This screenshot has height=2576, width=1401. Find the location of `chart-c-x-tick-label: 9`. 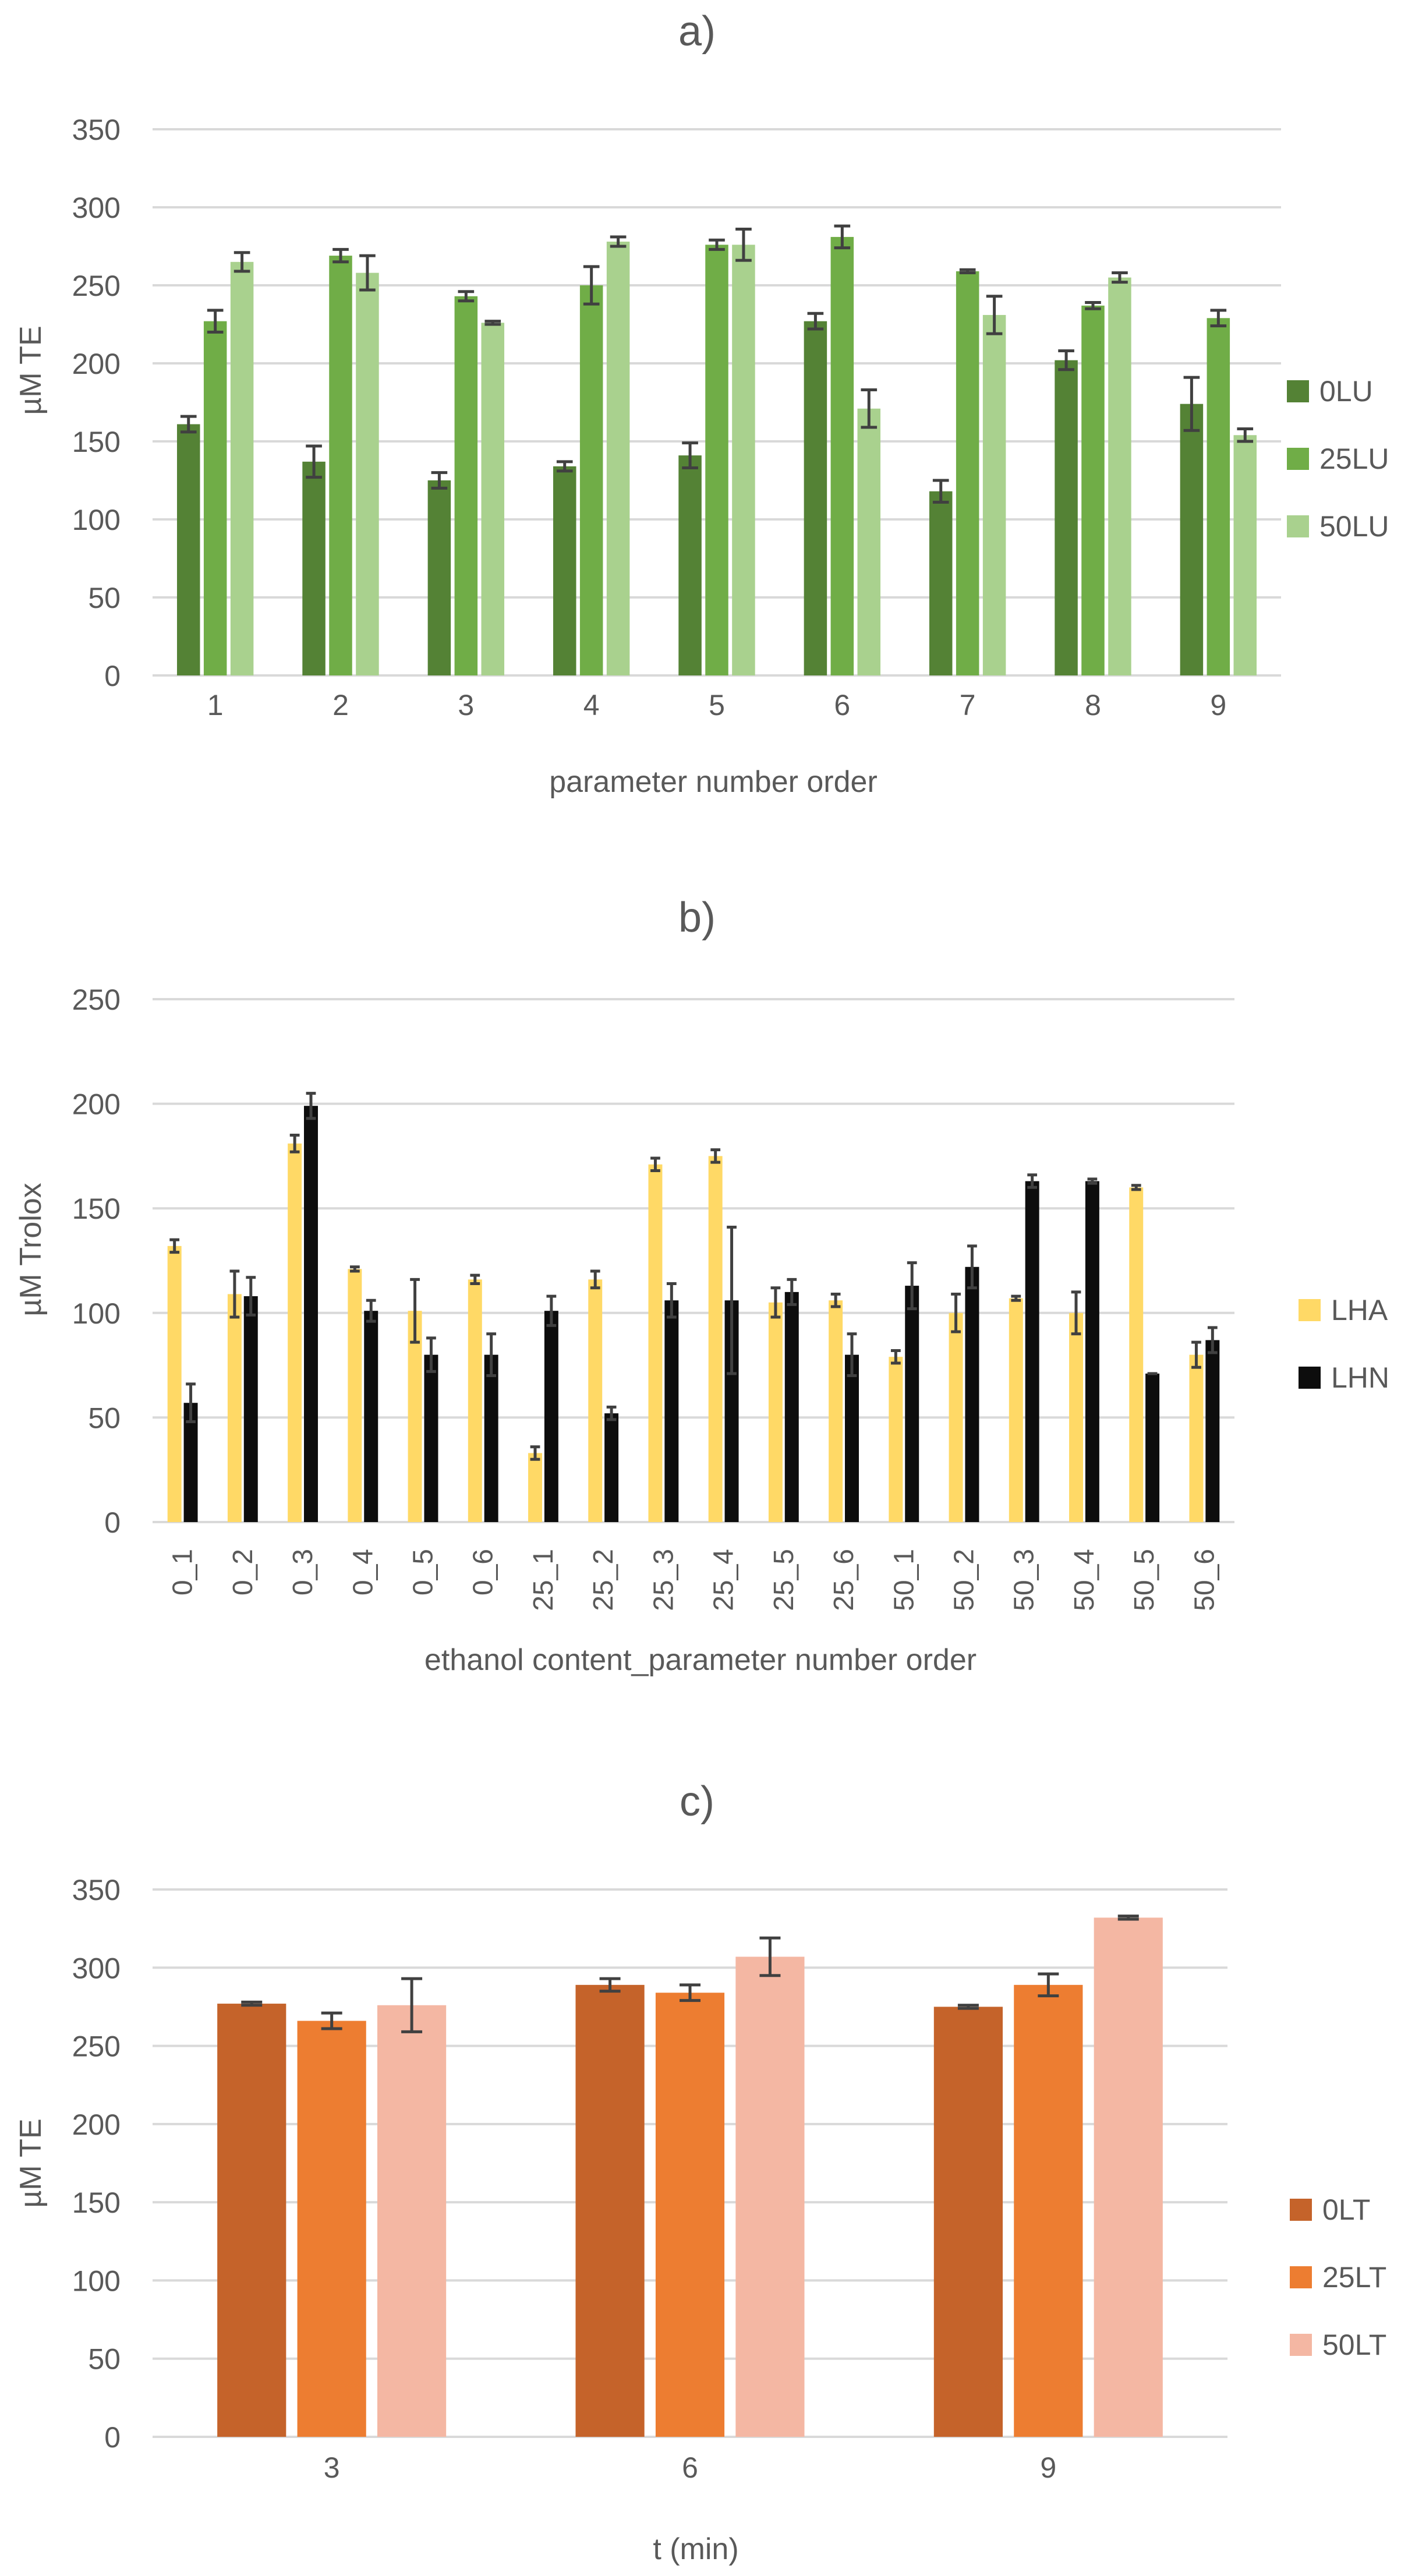

chart-c-x-tick-label: 9 is located at coordinates (1048, 2467).